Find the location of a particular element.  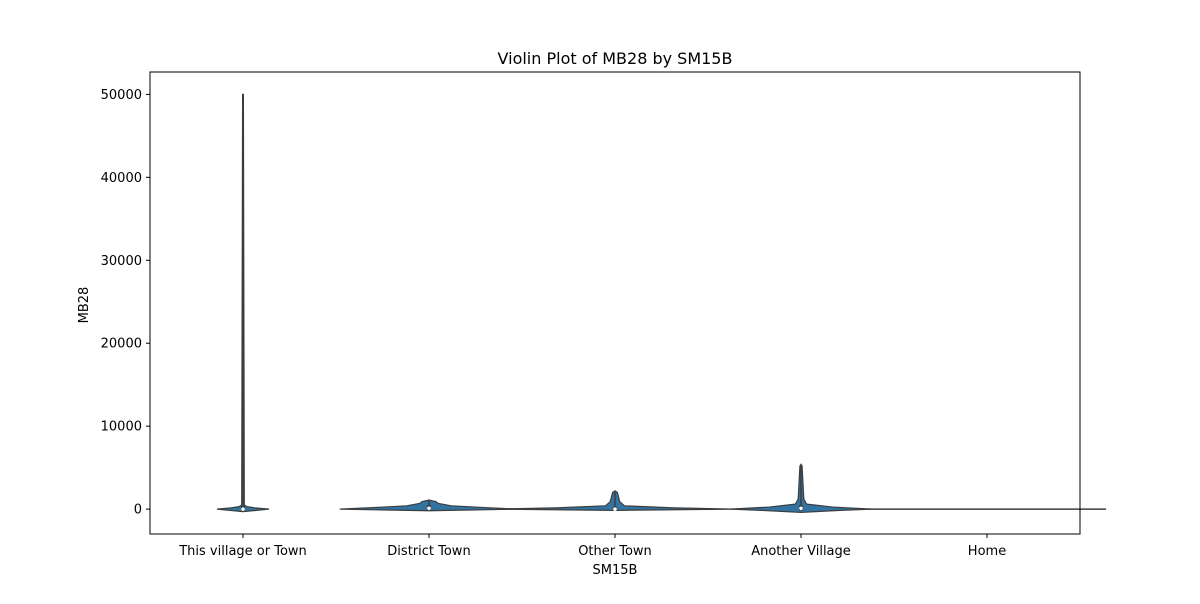

x-tick-label: Other Town is located at coordinates (615, 551).